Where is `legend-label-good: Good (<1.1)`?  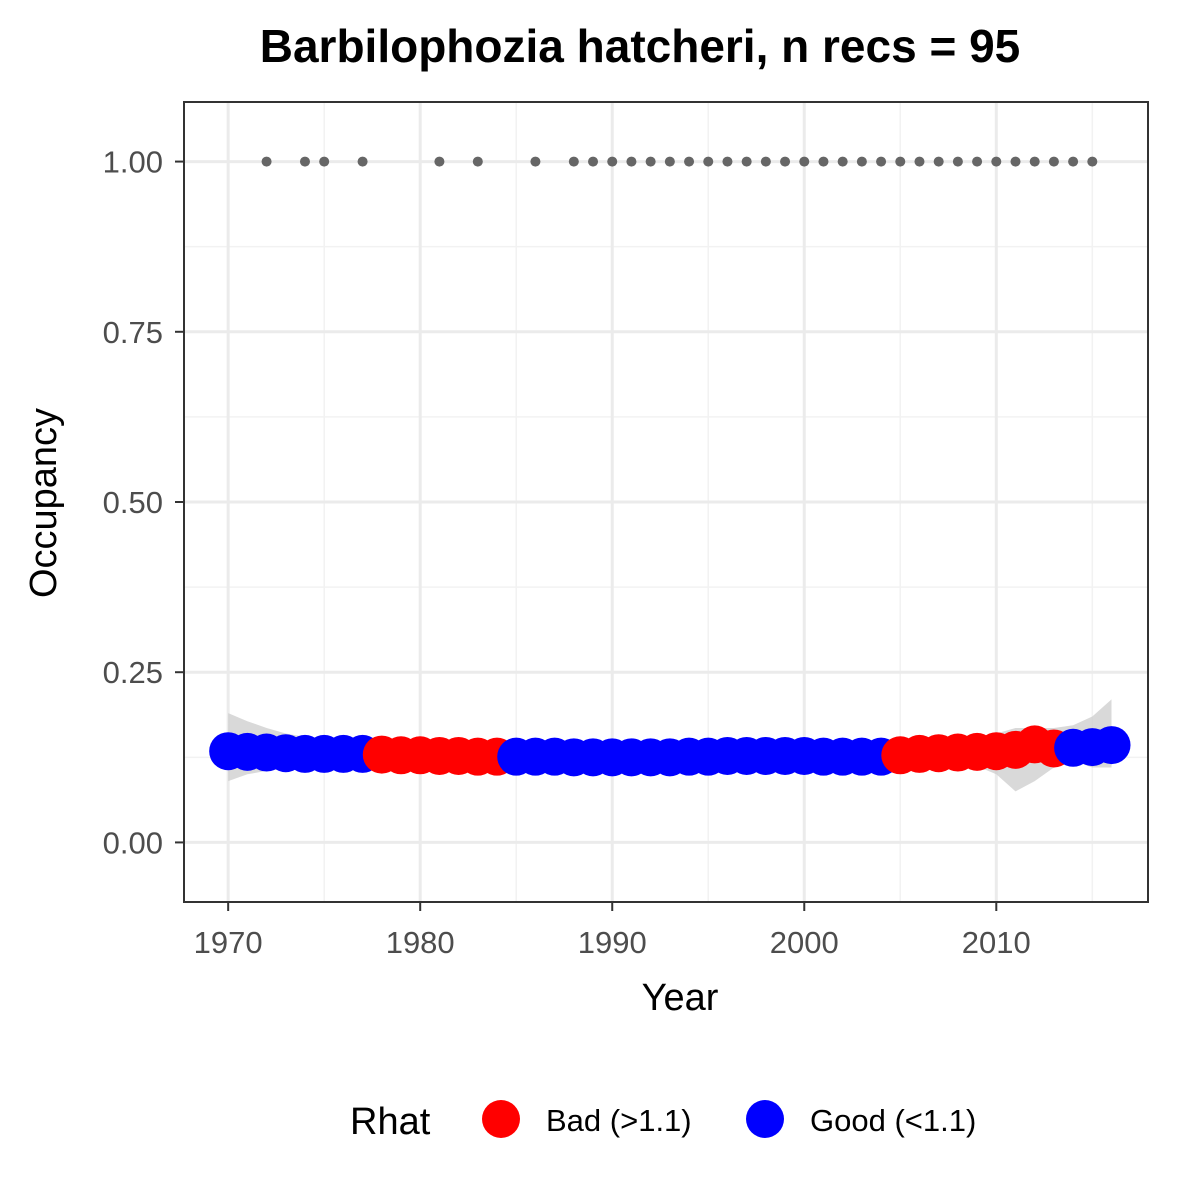
legend-label-good: Good (<1.1) is located at coordinates (893, 1120).